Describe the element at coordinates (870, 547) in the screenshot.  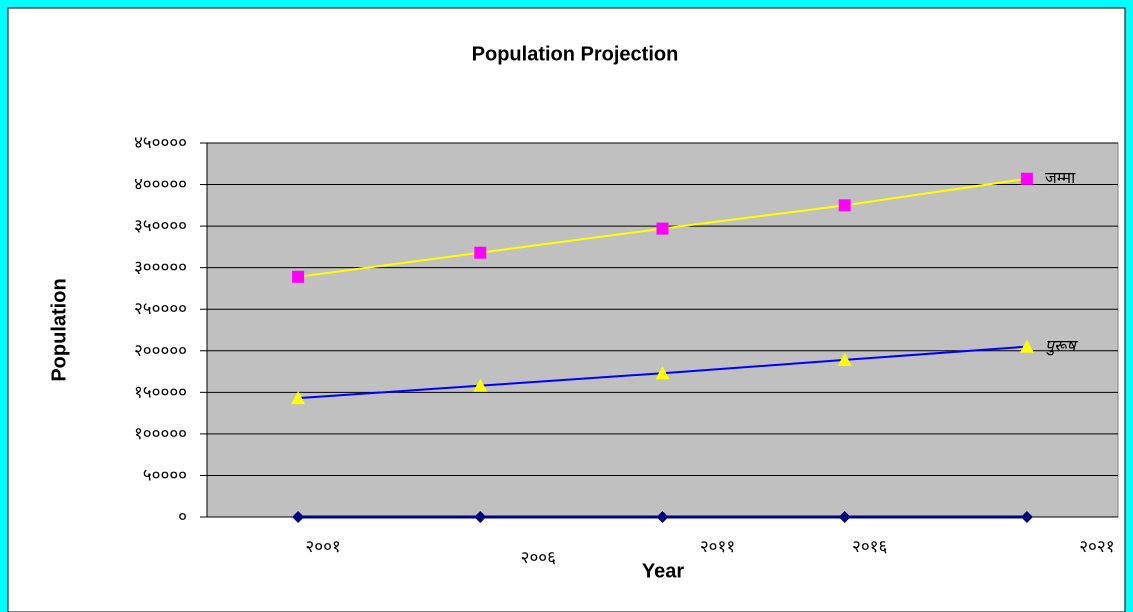
I see `x-tick-label: २०१६` at that location.